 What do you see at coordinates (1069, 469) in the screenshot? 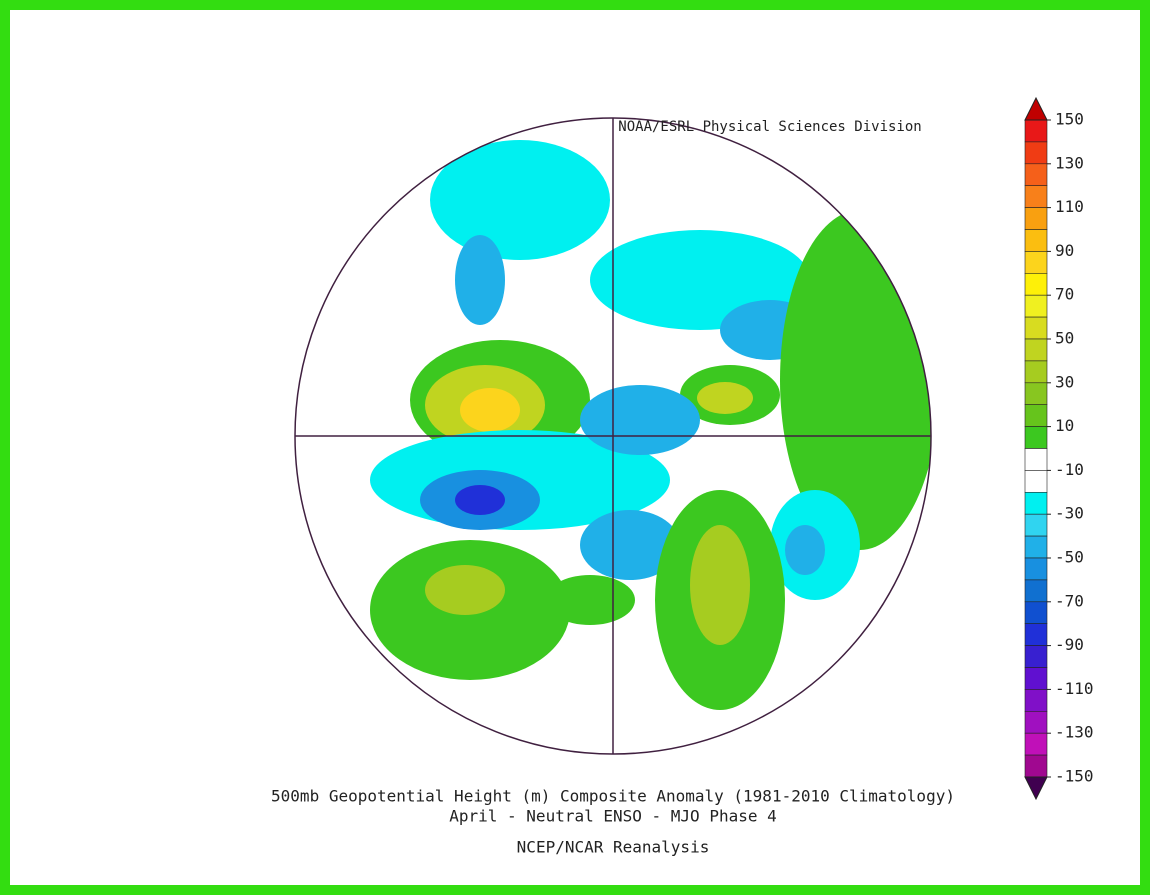
I see `colorbar-label: -10` at bounding box center [1069, 469].